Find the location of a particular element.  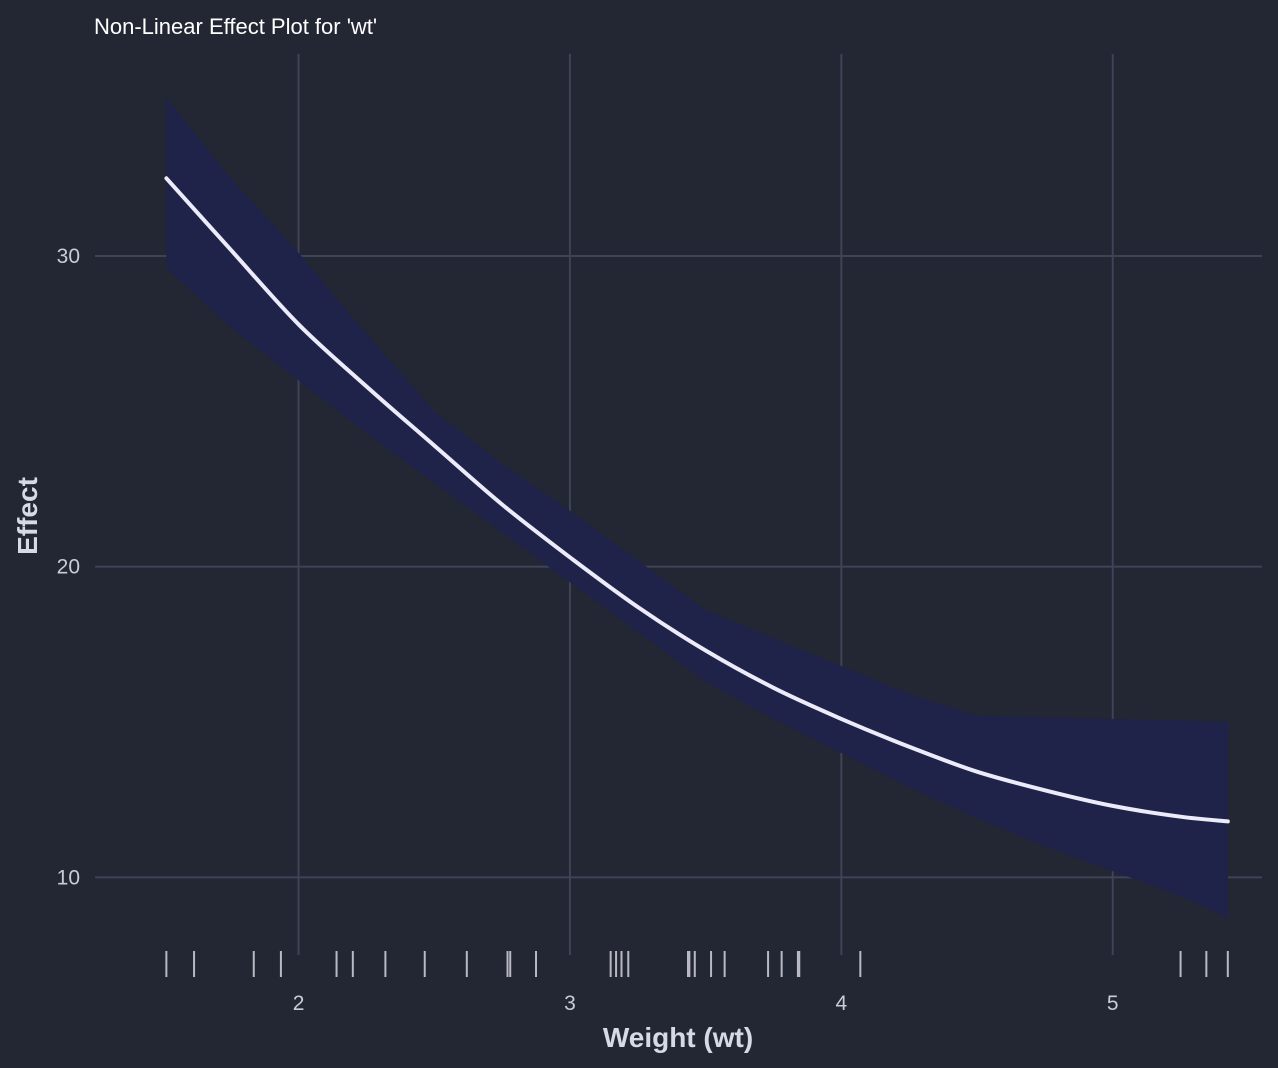

chart-title: Non-Linear Effect Plot for 'wt' is located at coordinates (235, 26).